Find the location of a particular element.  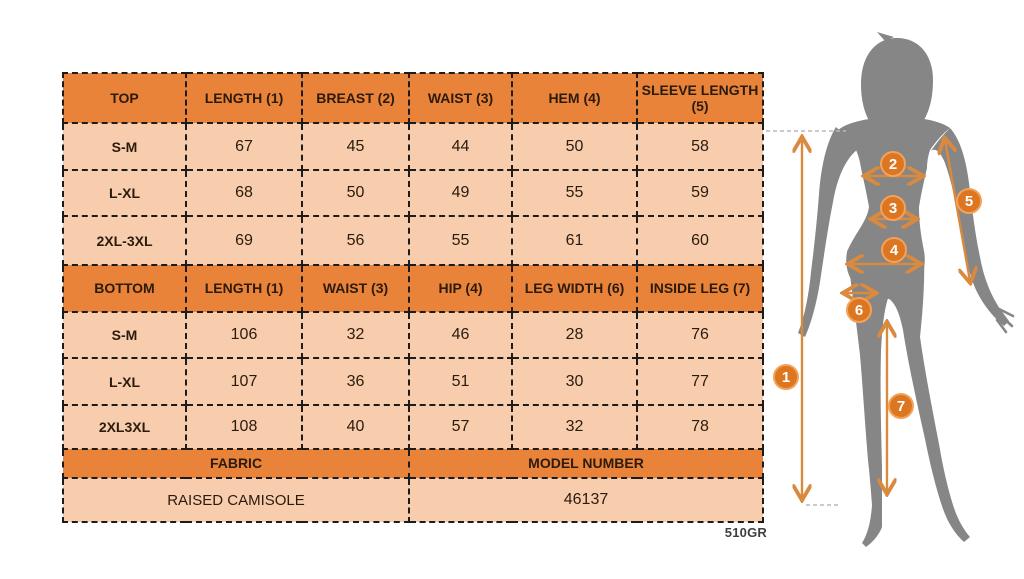

value-cell: 30 is located at coordinates (574, 381).